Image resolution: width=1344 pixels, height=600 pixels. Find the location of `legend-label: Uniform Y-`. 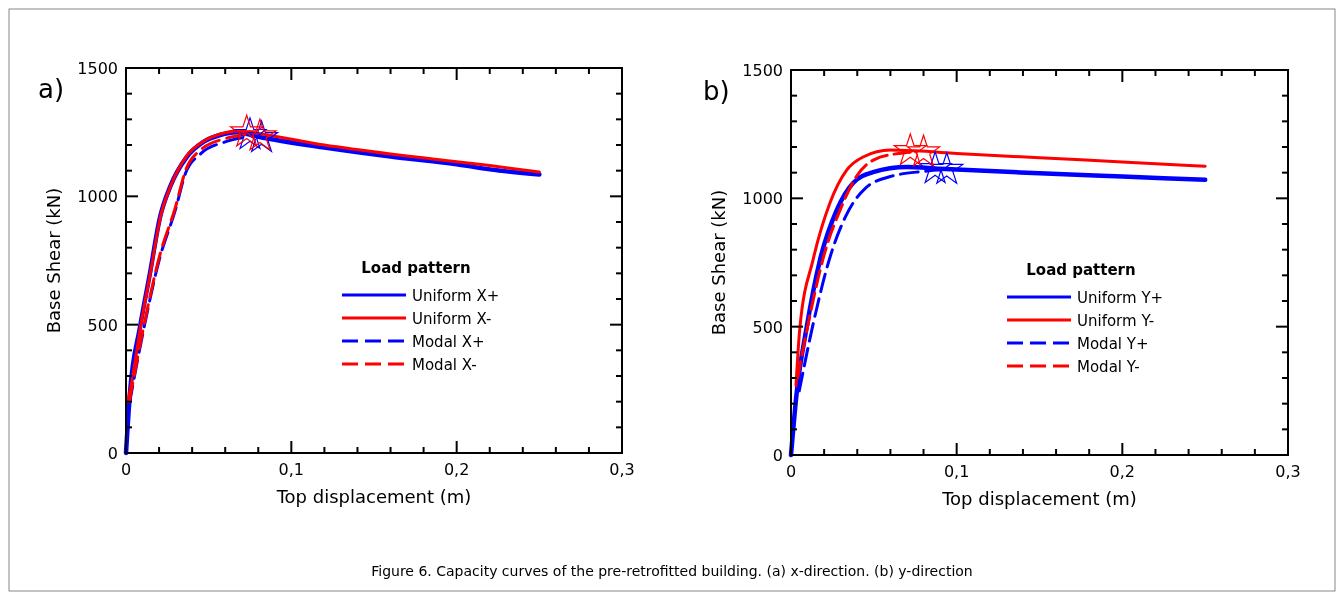

legend-label: Uniform Y- is located at coordinates (1116, 321).